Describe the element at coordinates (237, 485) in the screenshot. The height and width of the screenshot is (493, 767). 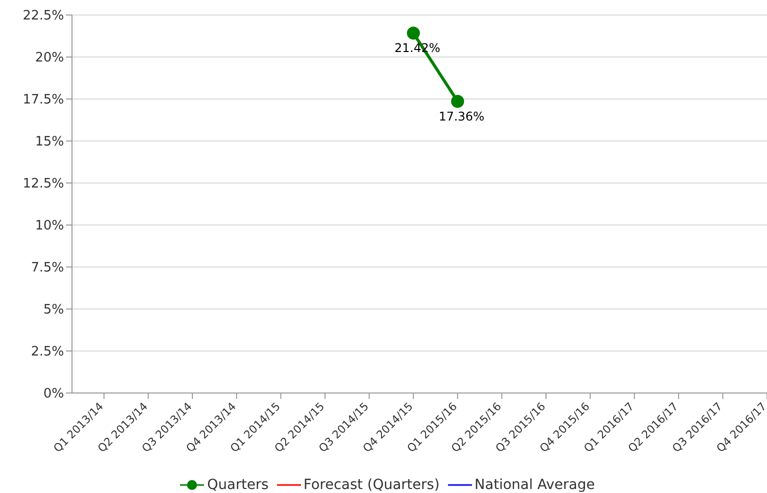
I see `legend-label: Quarters` at that location.